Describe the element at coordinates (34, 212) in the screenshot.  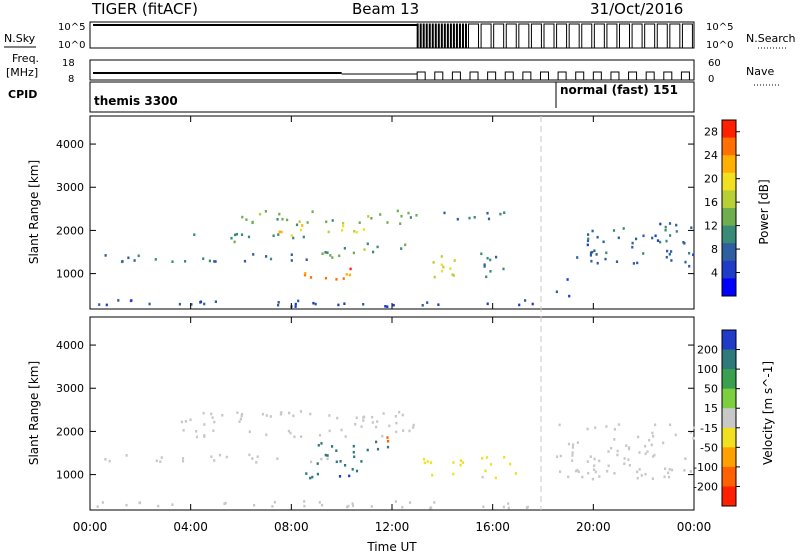
I see `power-ylabel: Slant Range [km]` at that location.